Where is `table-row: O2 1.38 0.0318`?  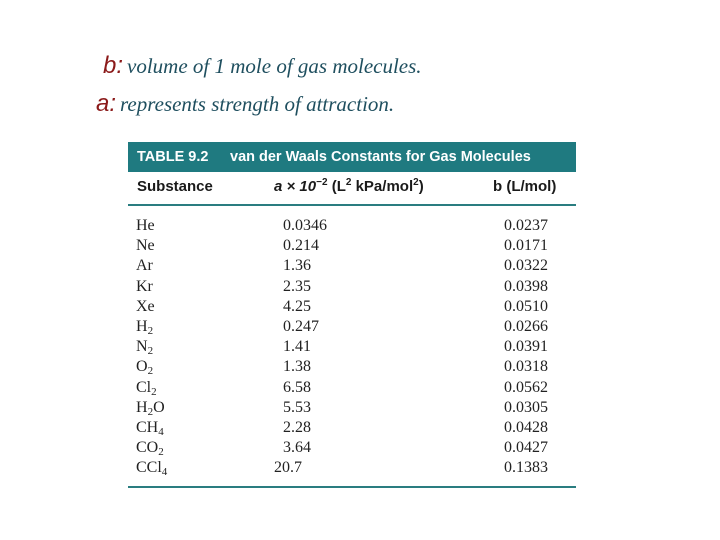
table-row: O2 1.38 0.0318 is located at coordinates (352, 367).